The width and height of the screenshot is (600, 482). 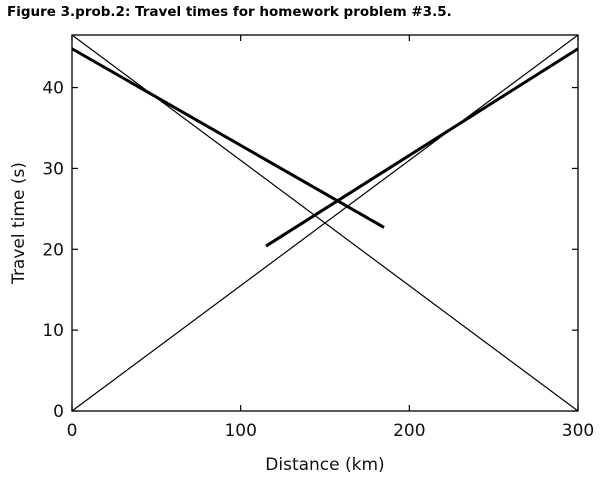 What do you see at coordinates (324, 465) in the screenshot?
I see `x-axis-title: Distance (km)` at bounding box center [324, 465].